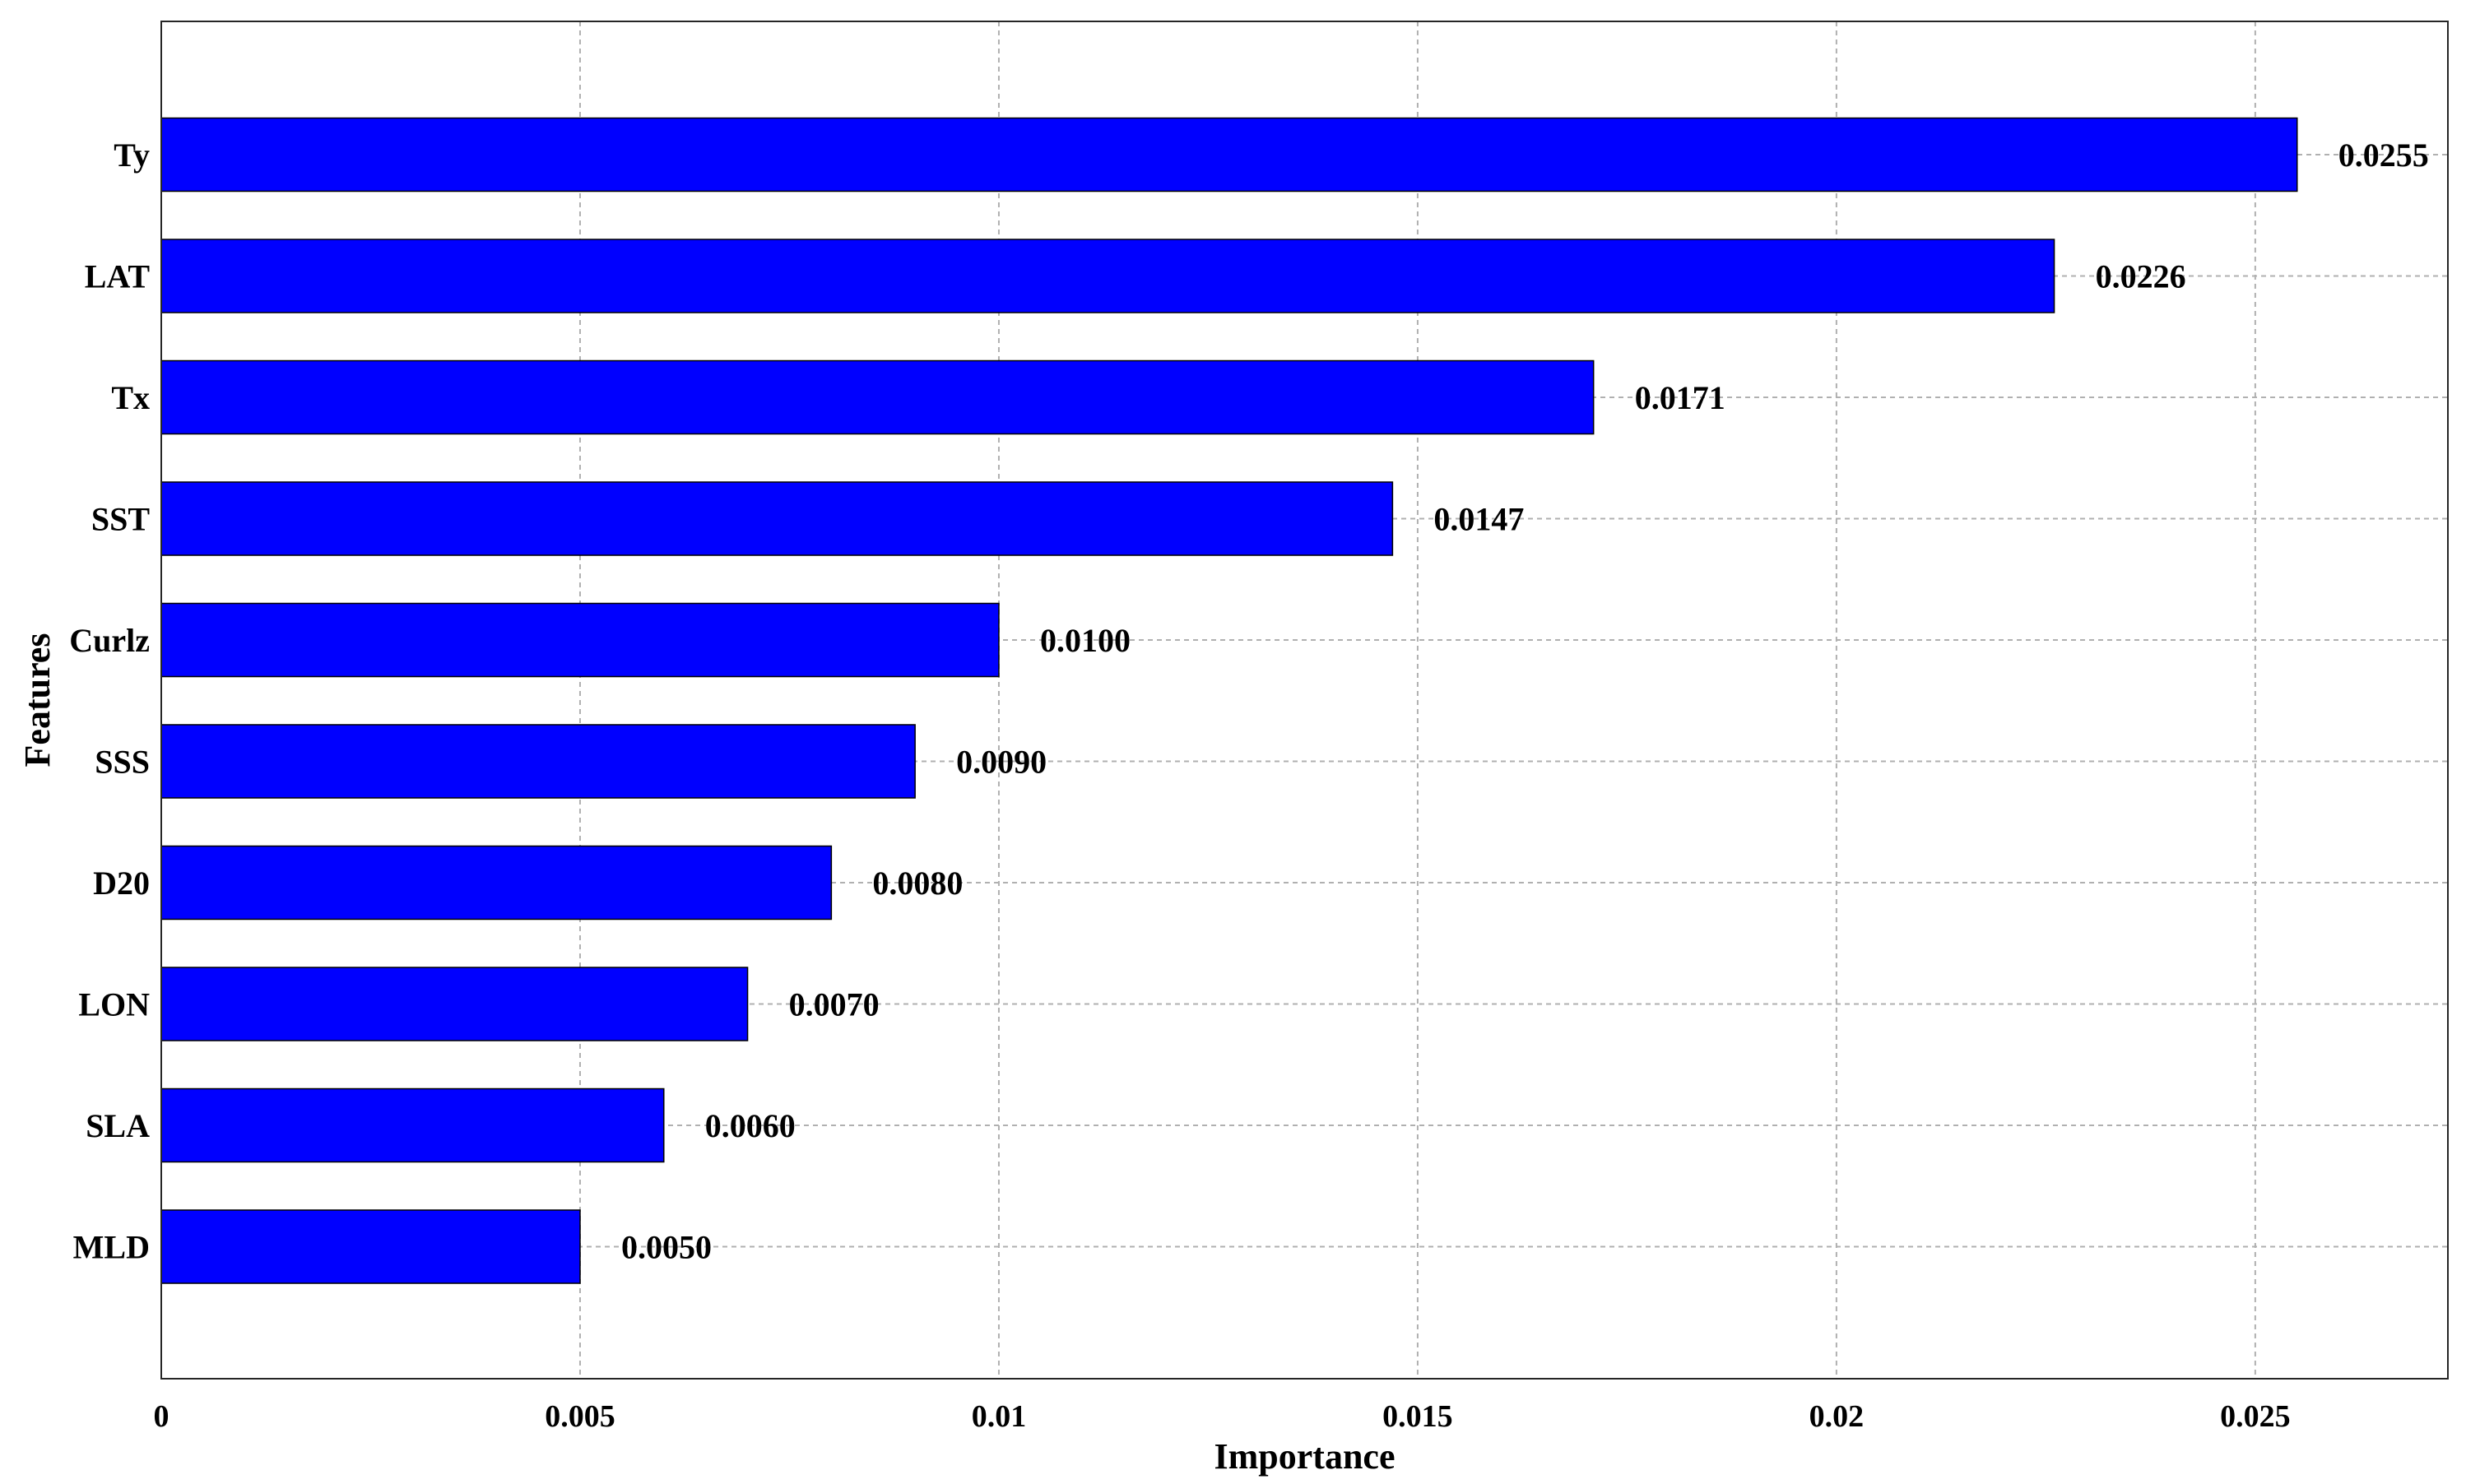  I want to click on x-tick-label: 0.005, so click(580, 1416).